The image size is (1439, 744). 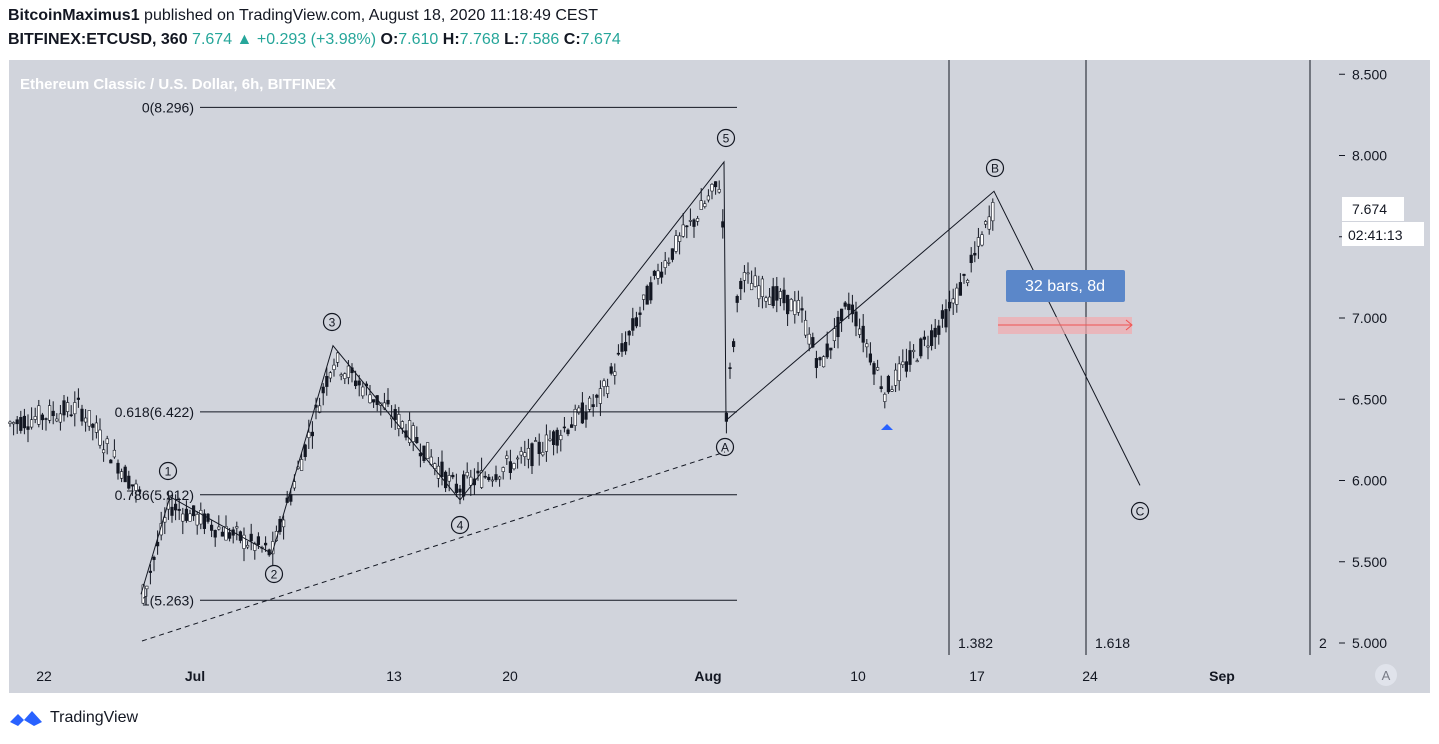 I want to click on wave-label: 3, so click(x=332, y=323).